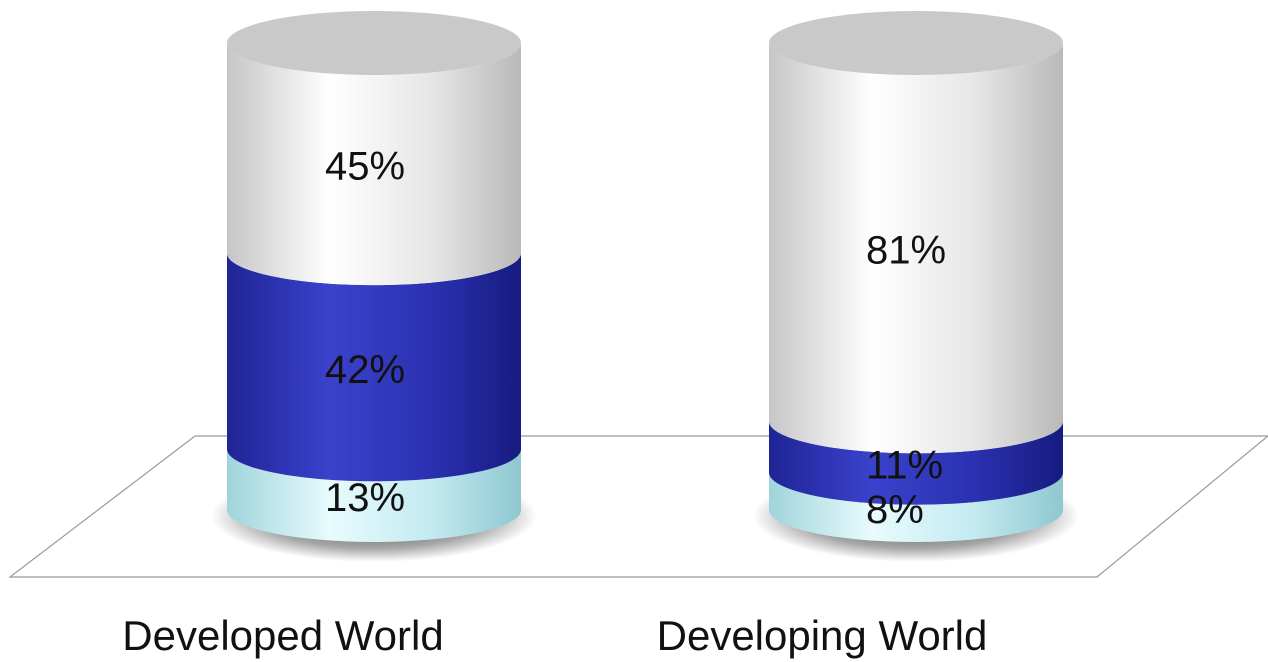 The height and width of the screenshot is (662, 1268). Describe the element at coordinates (916, 43) in the screenshot. I see `cylinder-top-cap-developing-world` at that location.